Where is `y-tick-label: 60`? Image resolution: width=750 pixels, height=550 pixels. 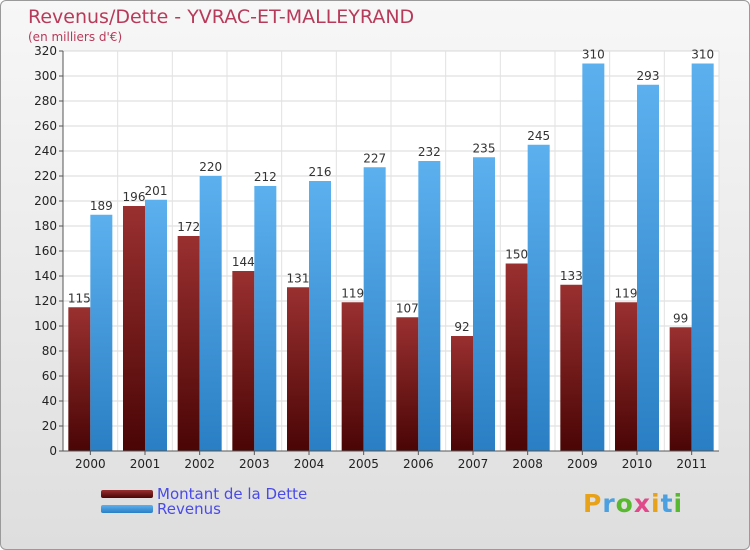 y-tick-label: 60 is located at coordinates (49, 376).